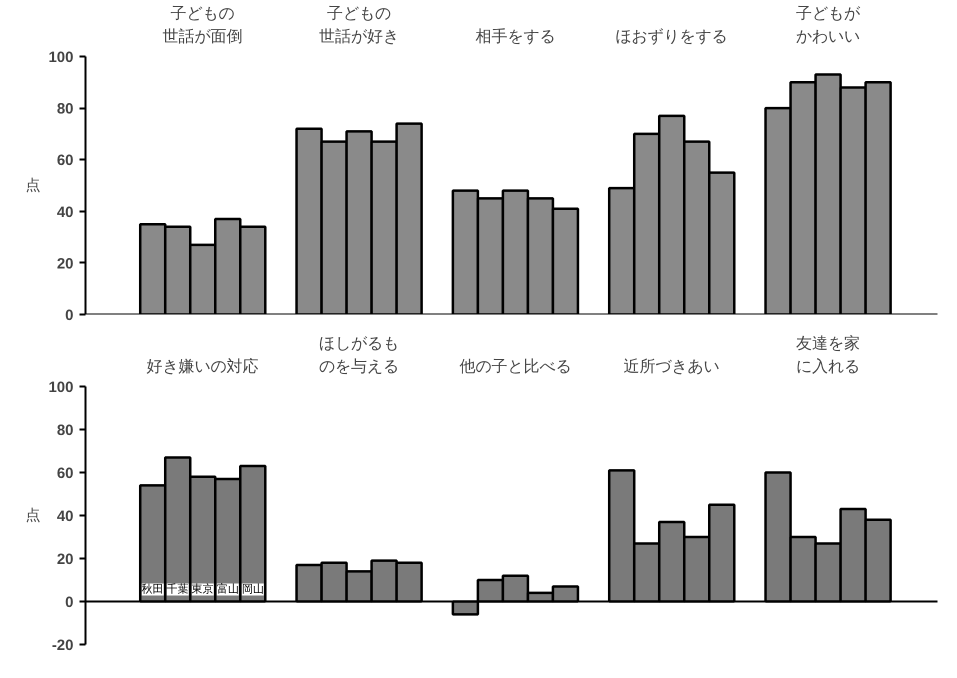 This screenshot has width=957, height=678. I want to click on x-tick-label: 友達を家に入れる, so click(828, 355).